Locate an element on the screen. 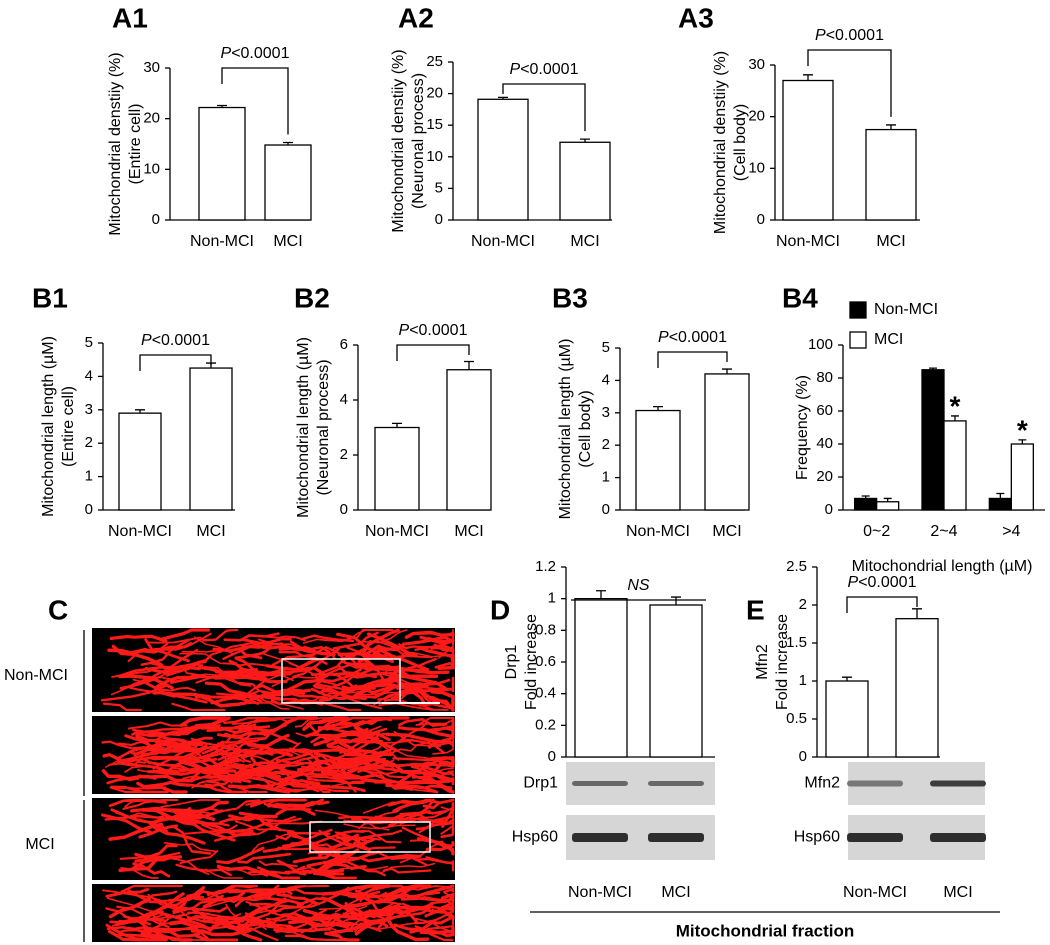 The image size is (1050, 945). legend-label: Non-MCI is located at coordinates (906, 309).